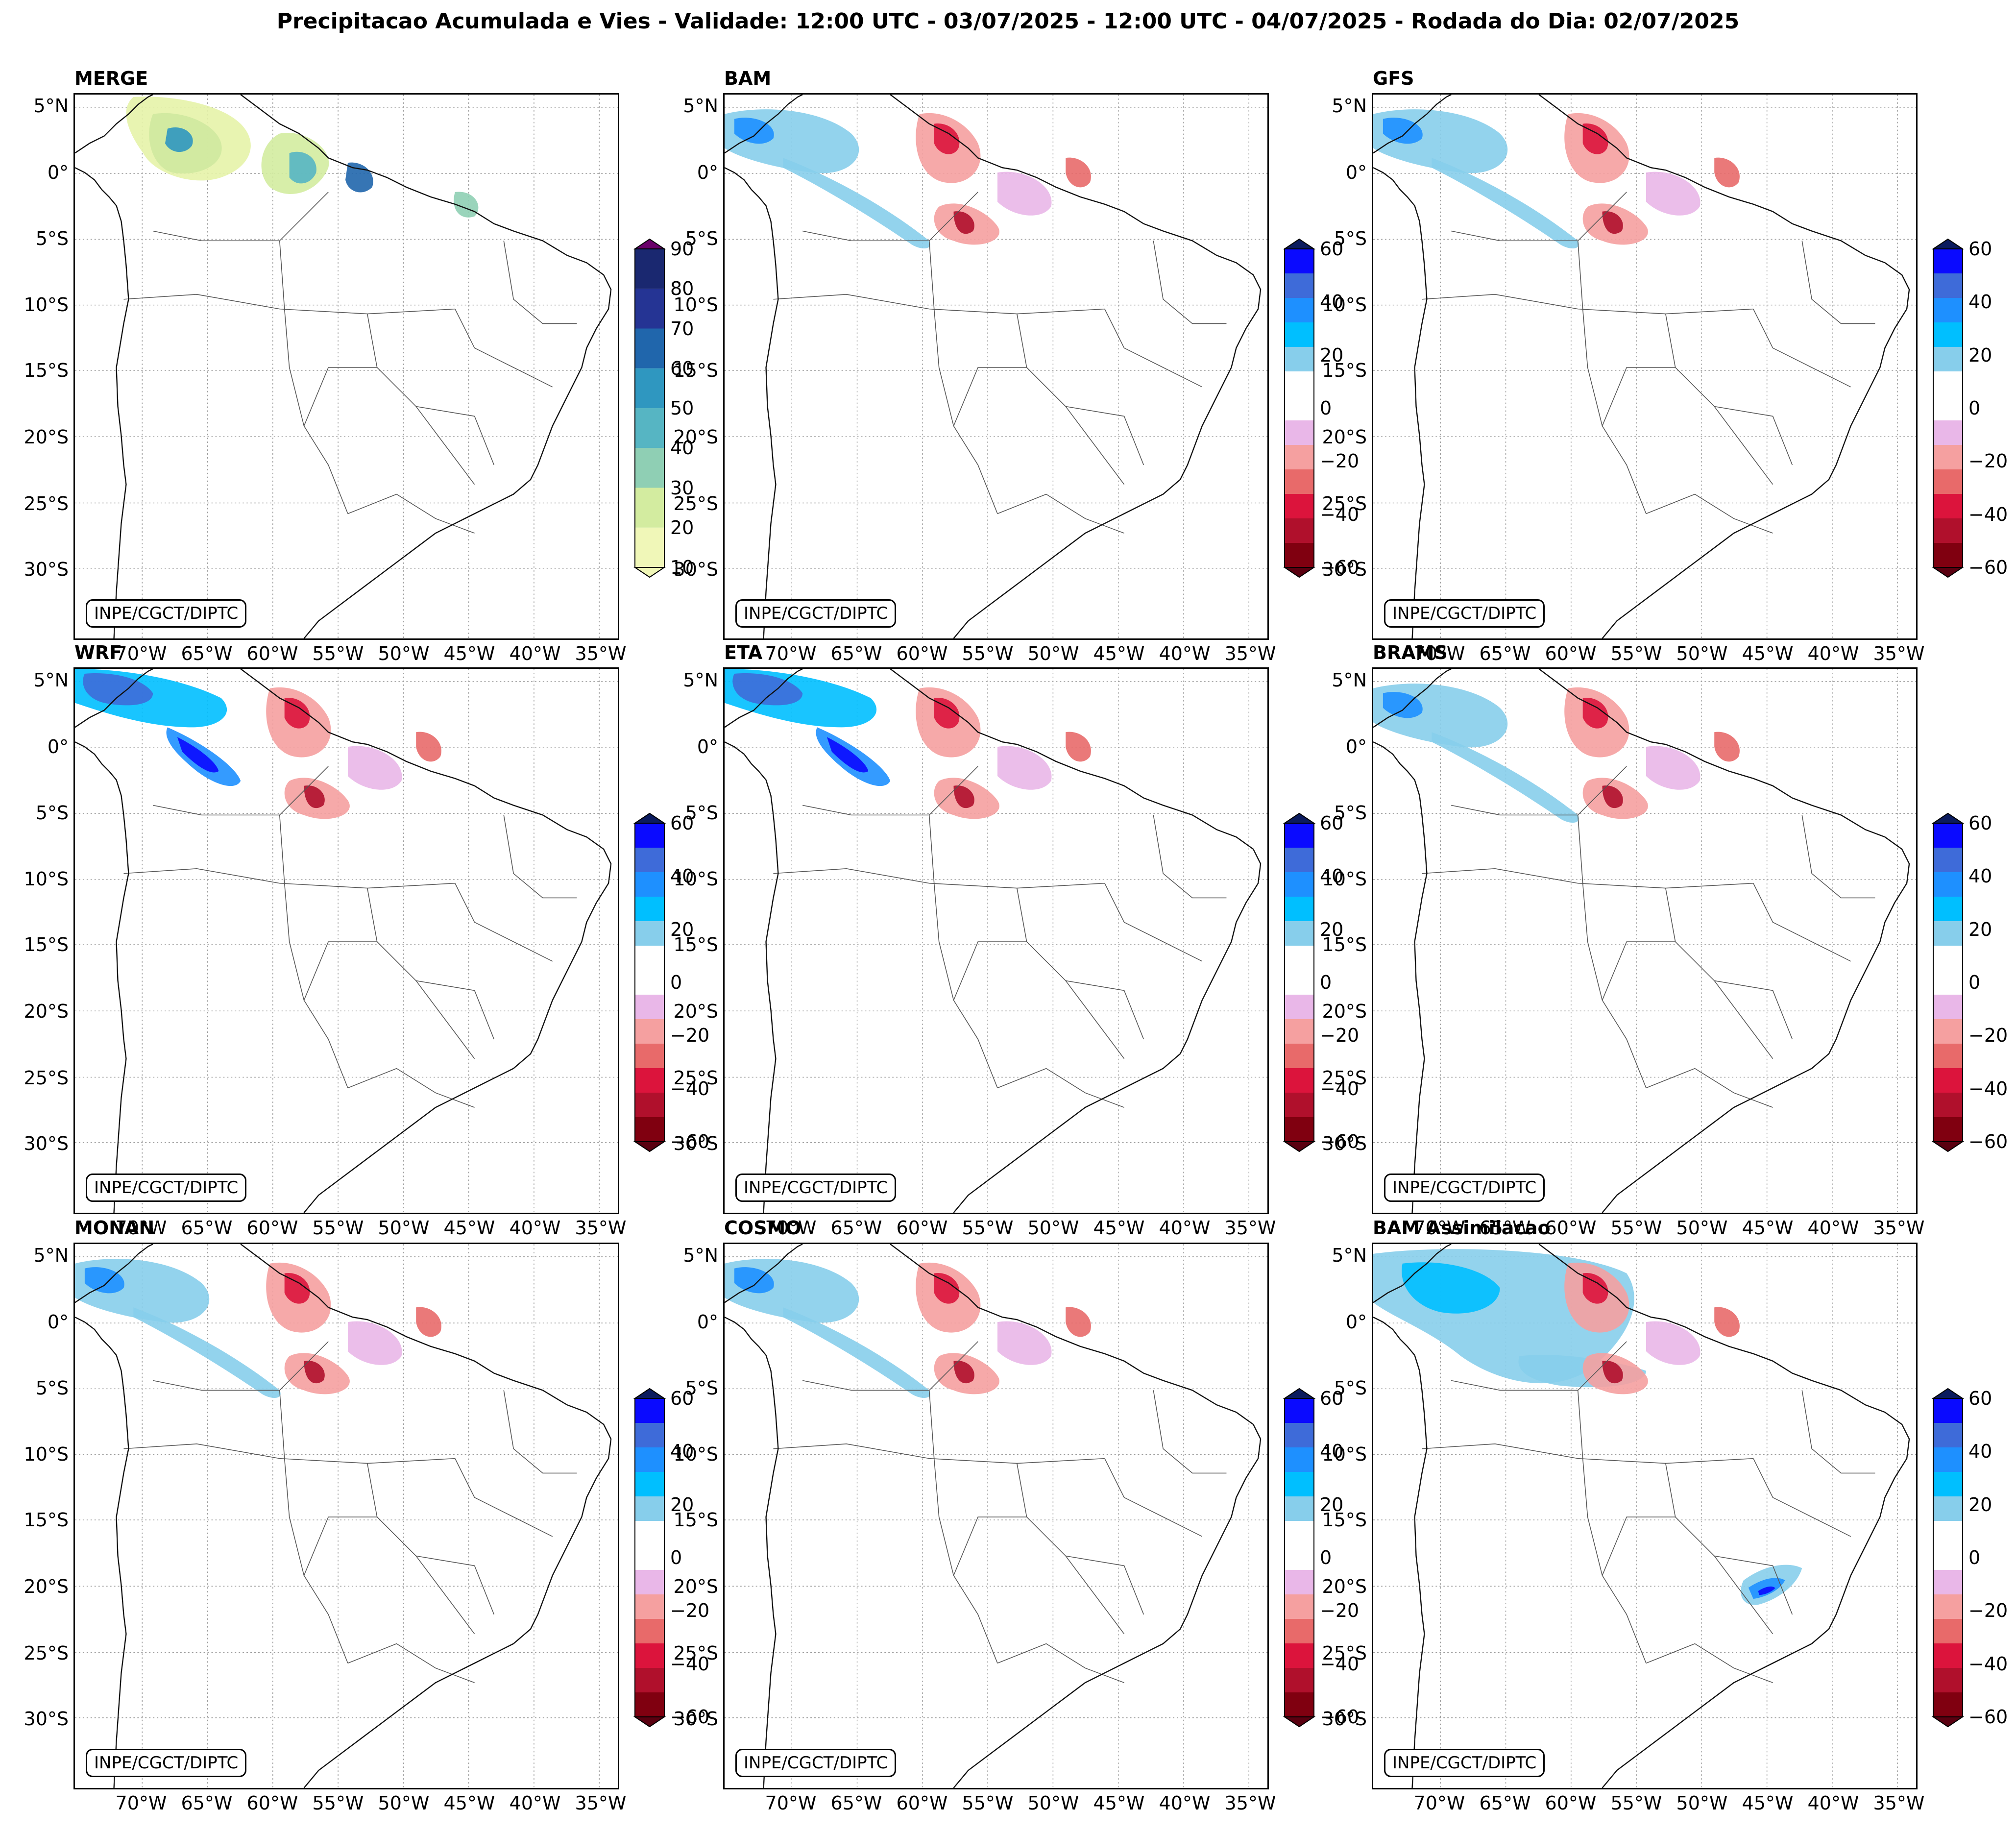 Image resolution: width=2016 pixels, height=1834 pixels. I want to click on panel-title: GFS, so click(1393, 78).